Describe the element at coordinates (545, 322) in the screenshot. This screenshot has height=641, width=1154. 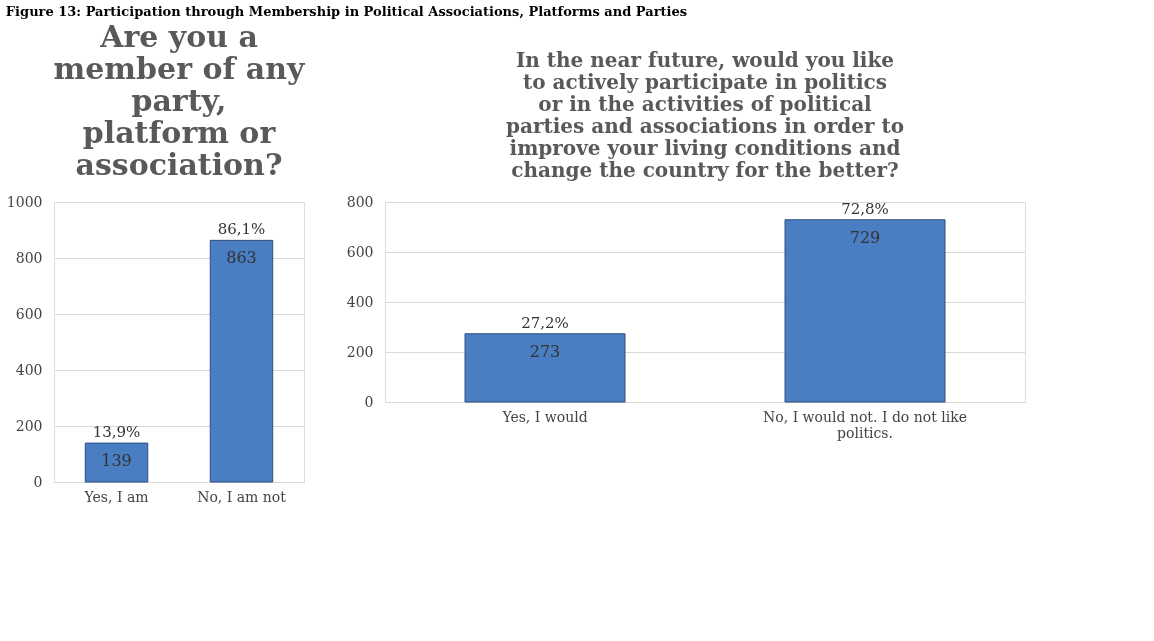
I see `annotation: 27,2%` at that location.